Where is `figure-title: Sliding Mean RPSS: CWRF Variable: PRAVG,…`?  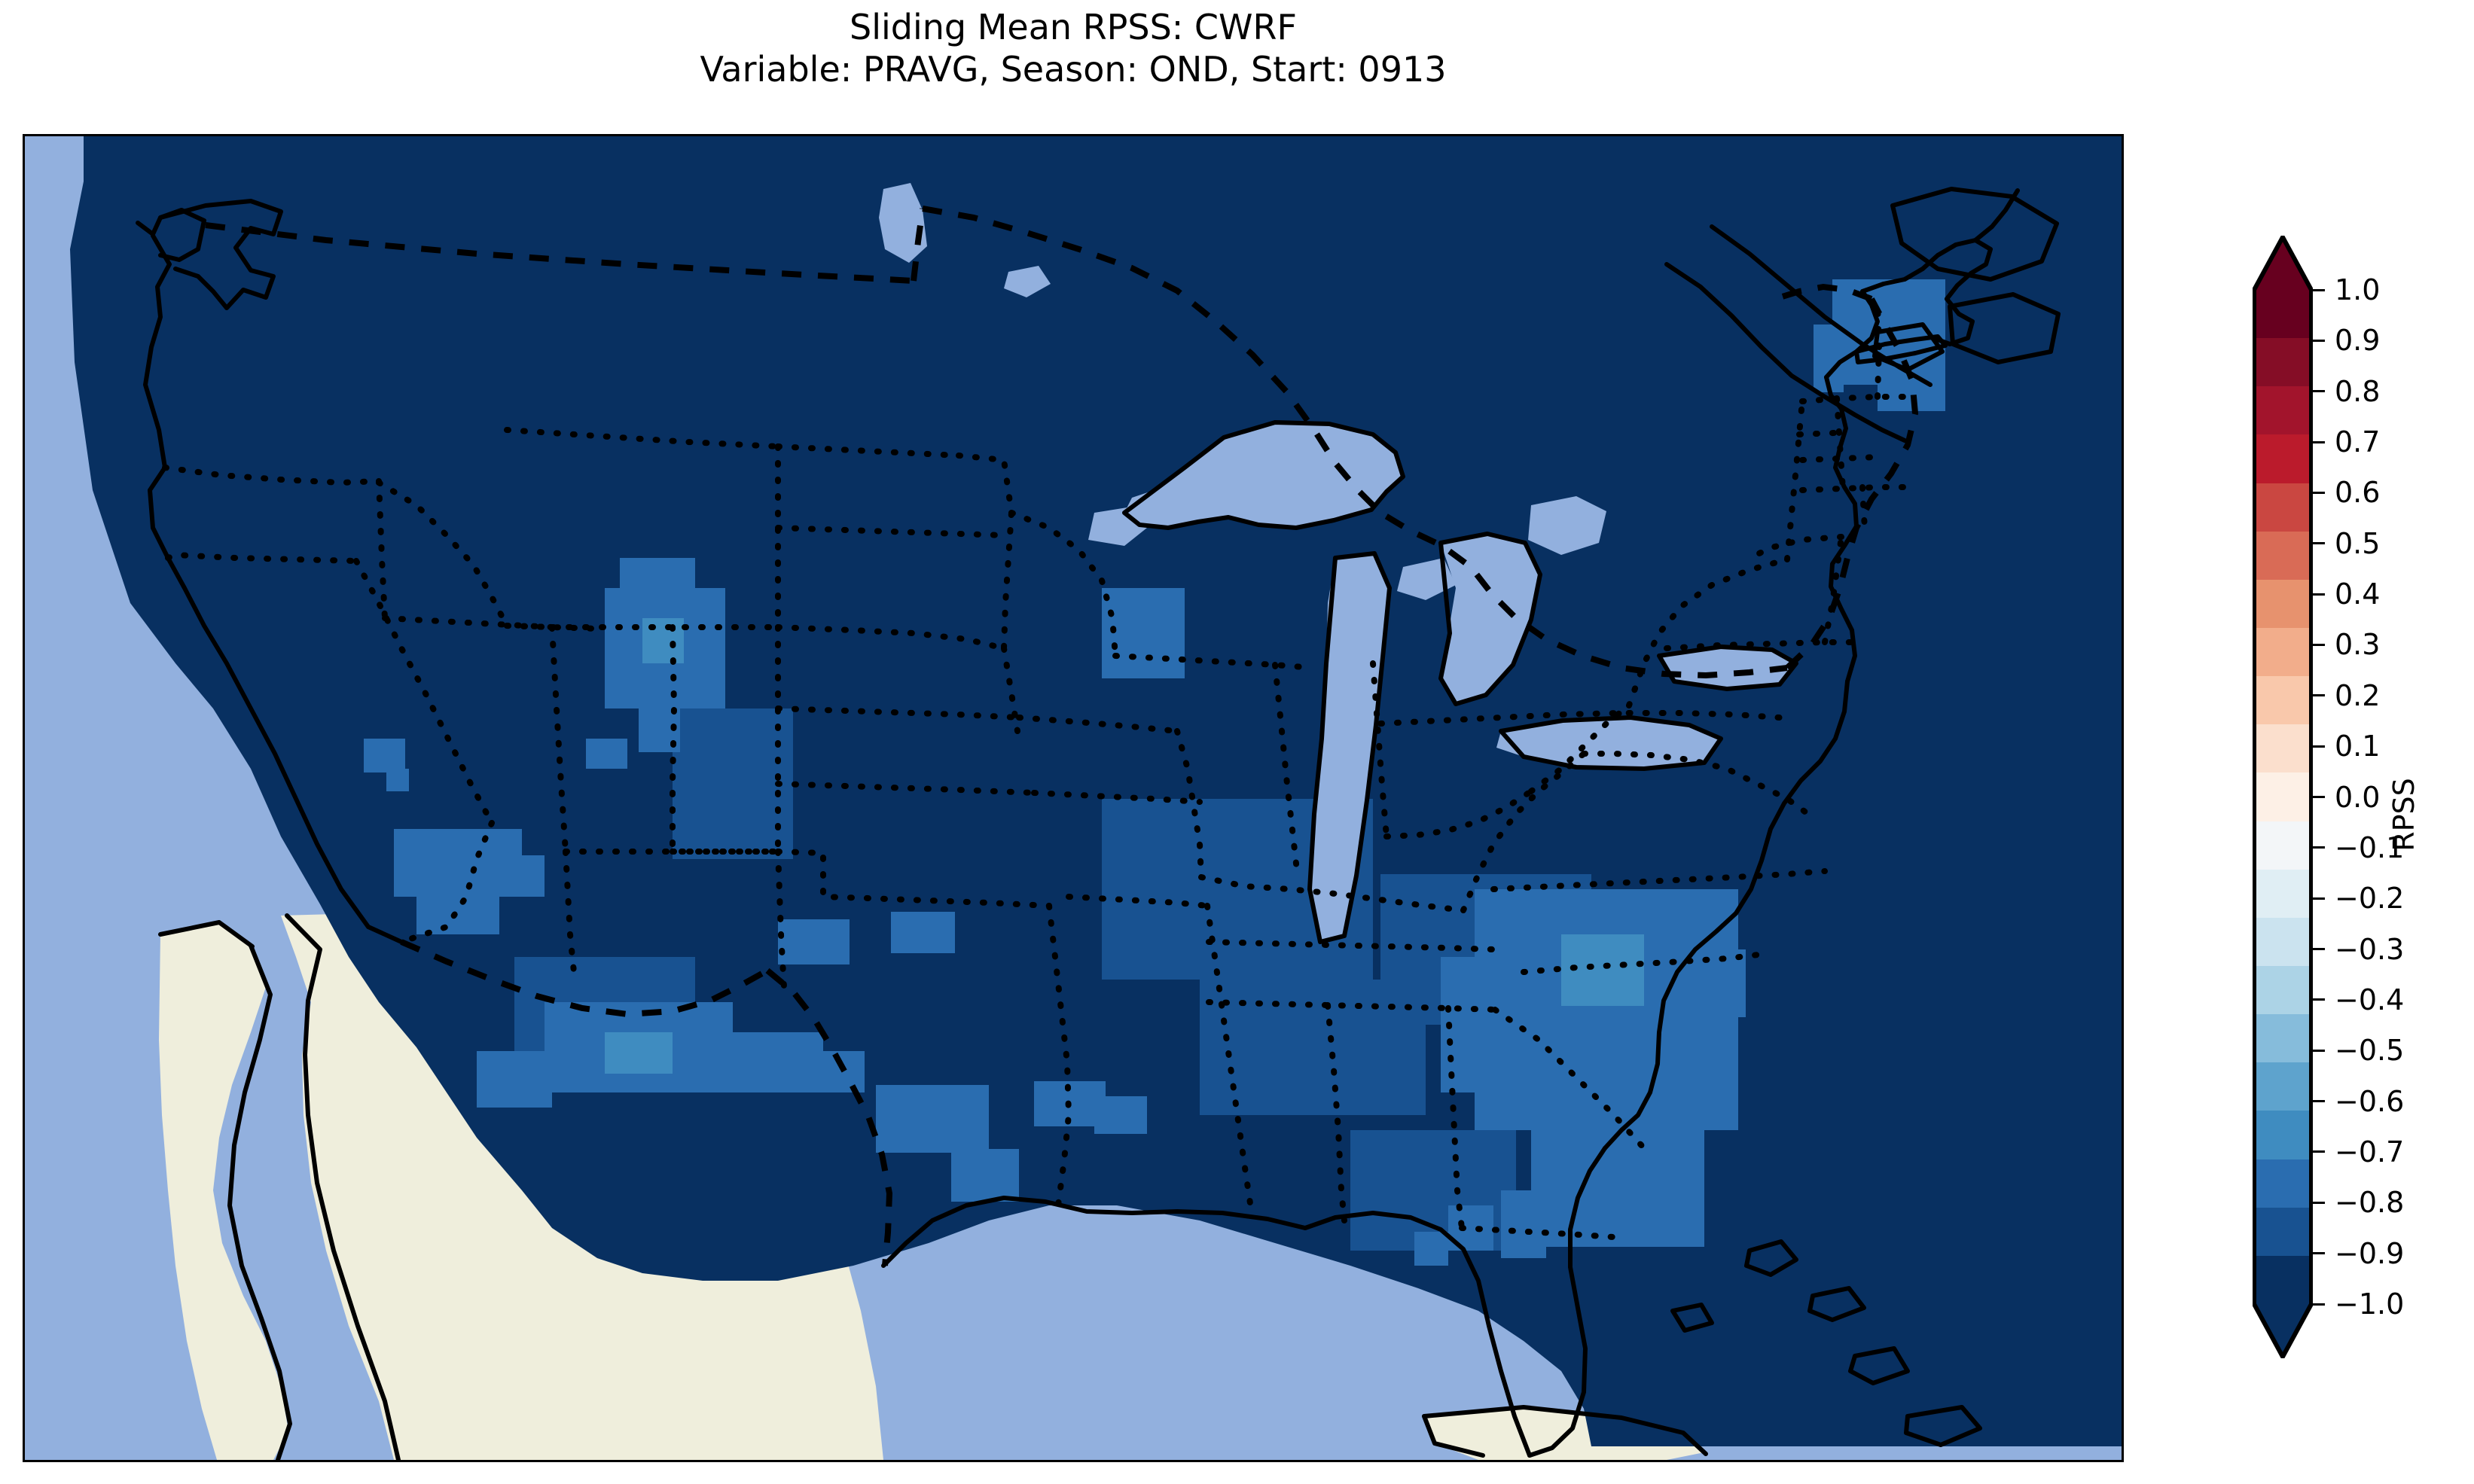
figure-title: Sliding Mean RPSS: CWRF Variable: PRAVG,… is located at coordinates (1073, 48).